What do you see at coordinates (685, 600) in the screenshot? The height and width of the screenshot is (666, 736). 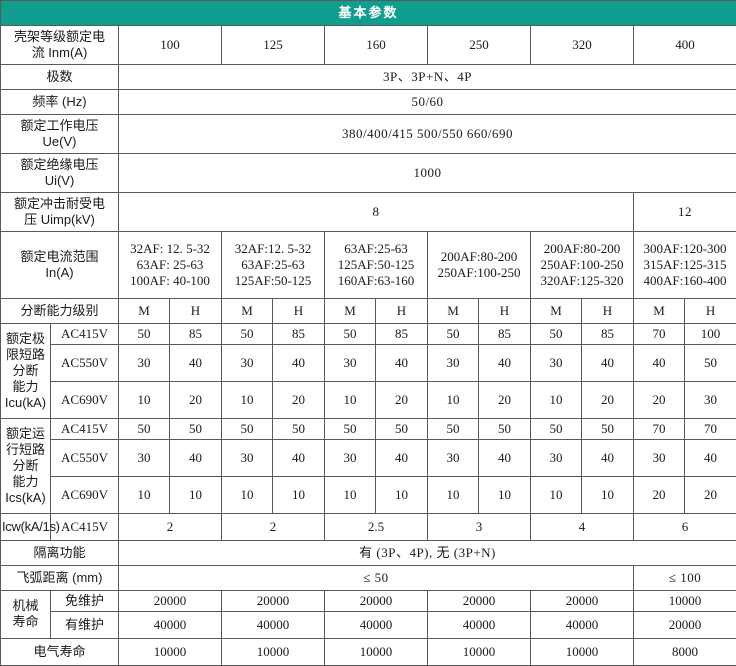 I see `mechanical-life-0-5: 10000` at bounding box center [685, 600].